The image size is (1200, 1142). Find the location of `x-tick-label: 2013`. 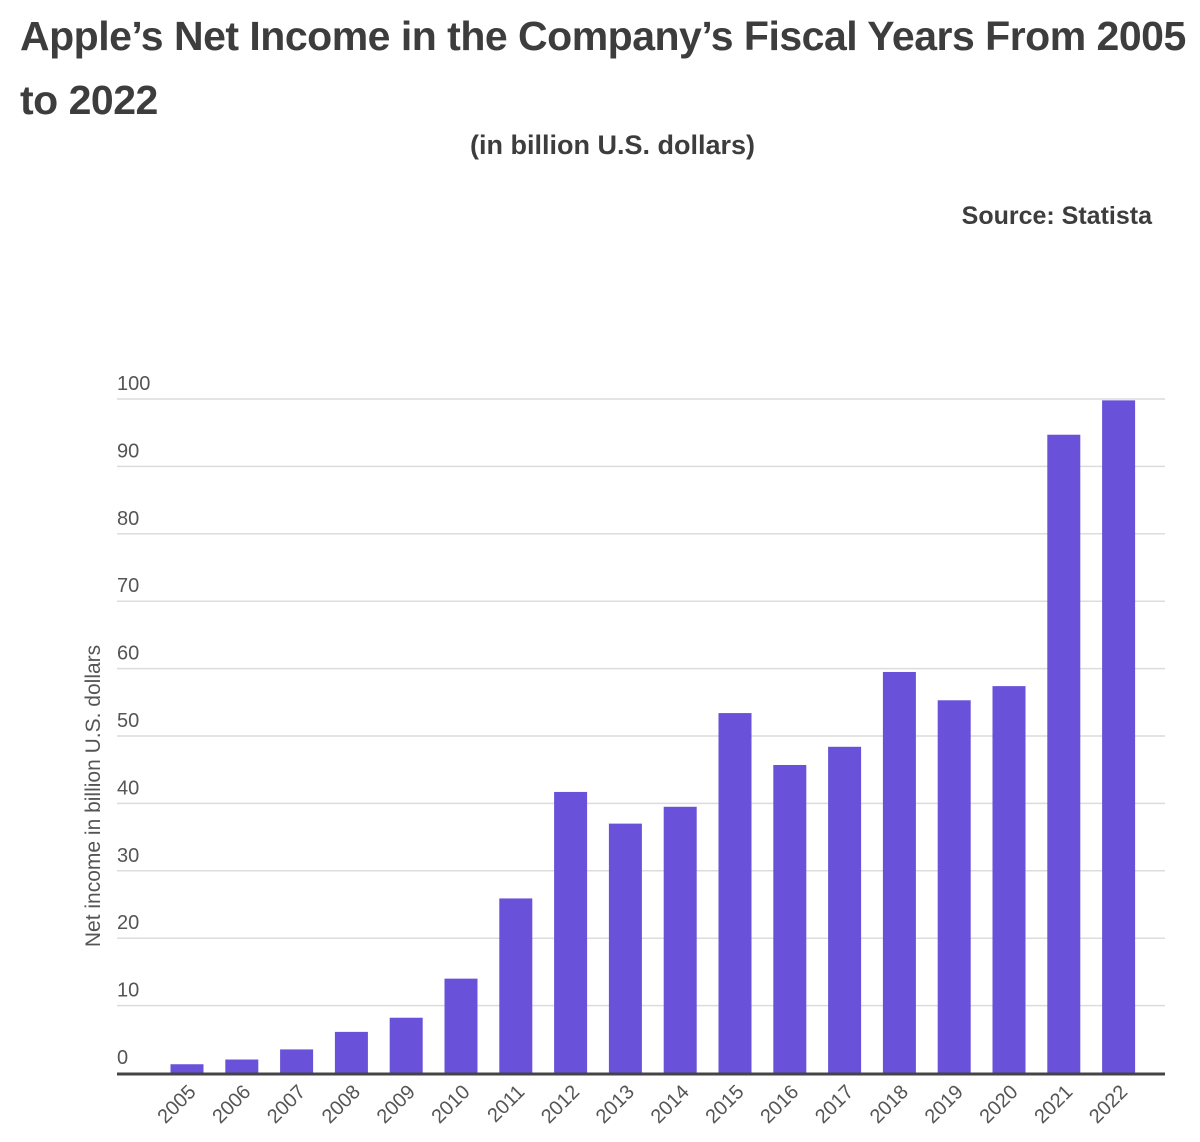

x-tick-label: 2013 is located at coordinates (615, 1104).